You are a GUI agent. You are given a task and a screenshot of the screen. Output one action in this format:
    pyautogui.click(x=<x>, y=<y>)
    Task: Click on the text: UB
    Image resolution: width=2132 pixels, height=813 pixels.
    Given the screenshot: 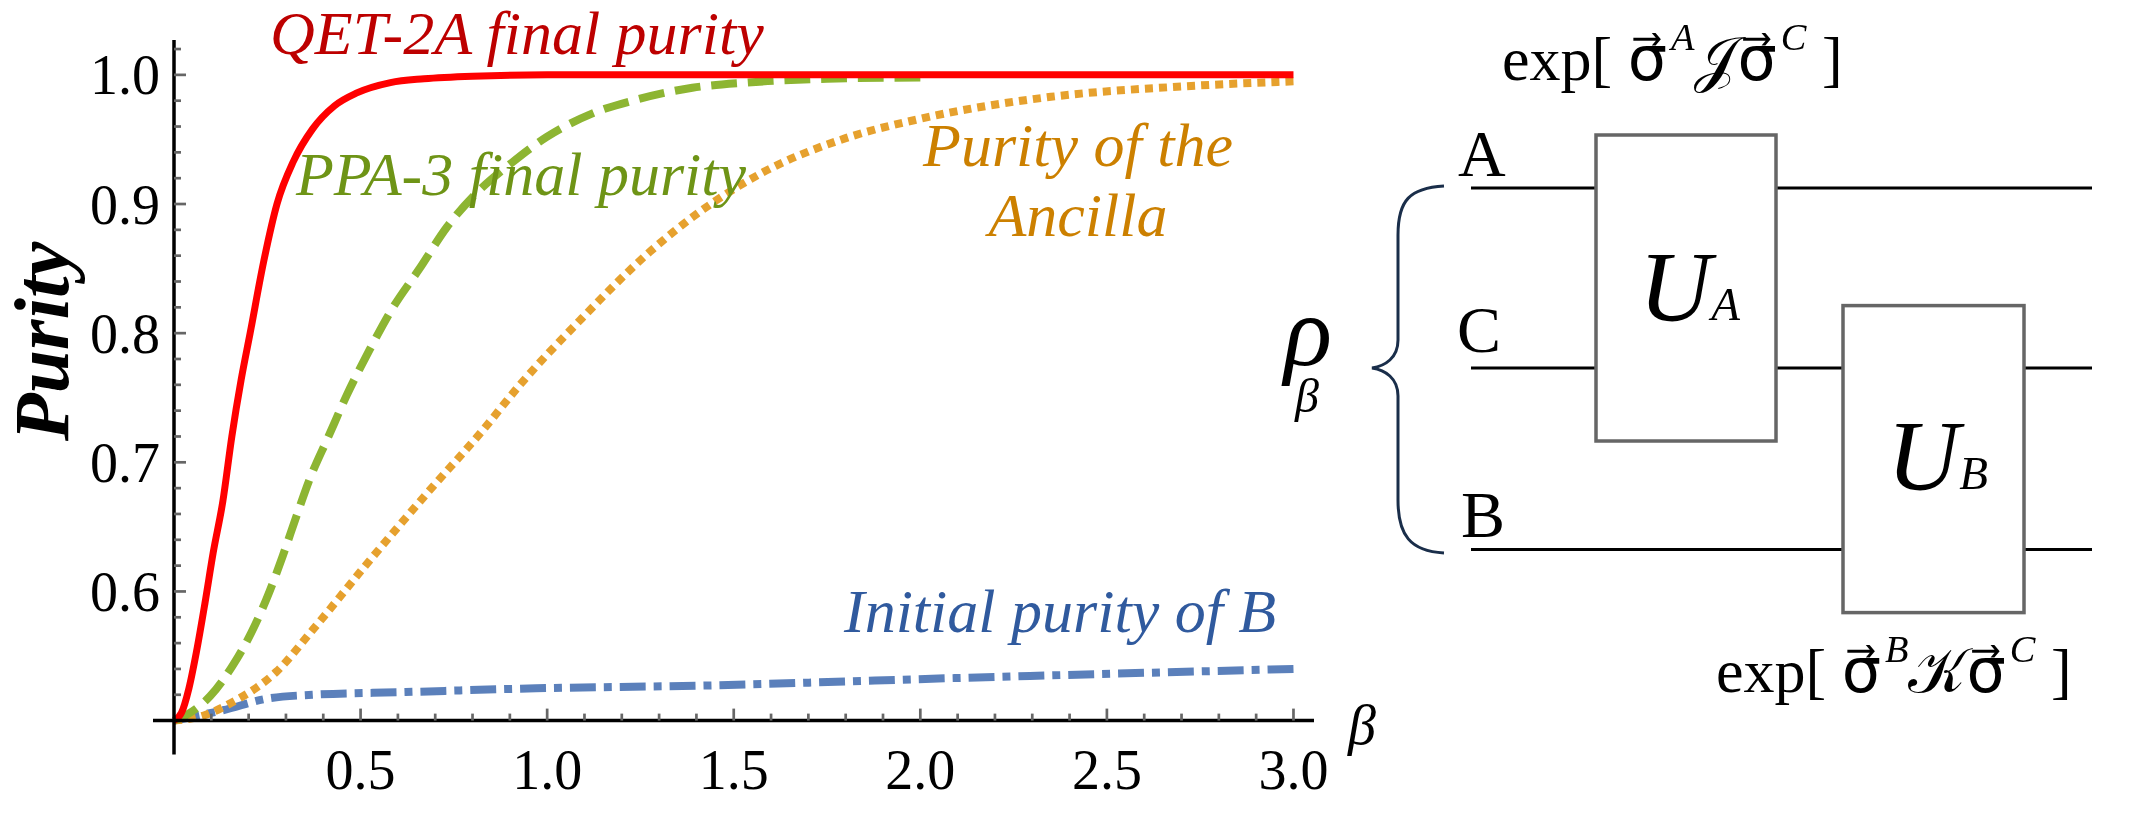 What is the action you would take?
    pyautogui.click(x=1937, y=455)
    